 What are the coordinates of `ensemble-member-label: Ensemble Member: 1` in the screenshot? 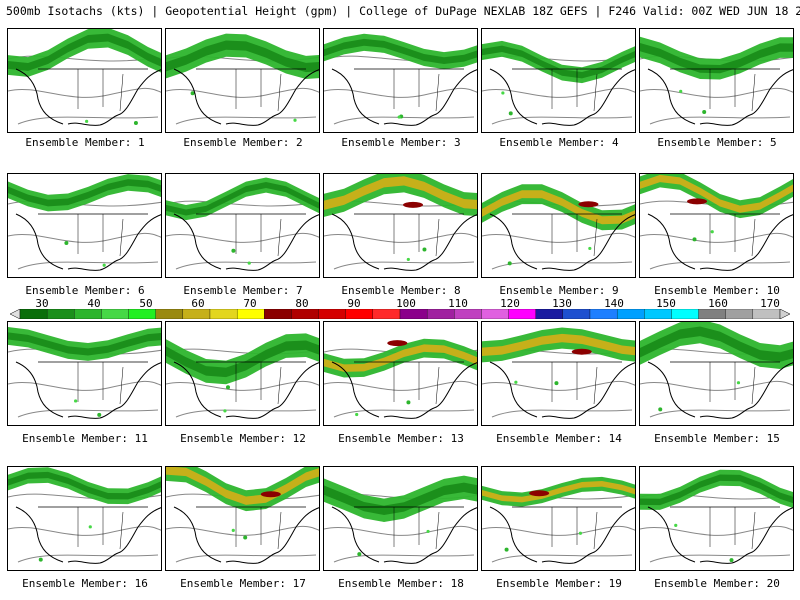 It's located at (85, 142).